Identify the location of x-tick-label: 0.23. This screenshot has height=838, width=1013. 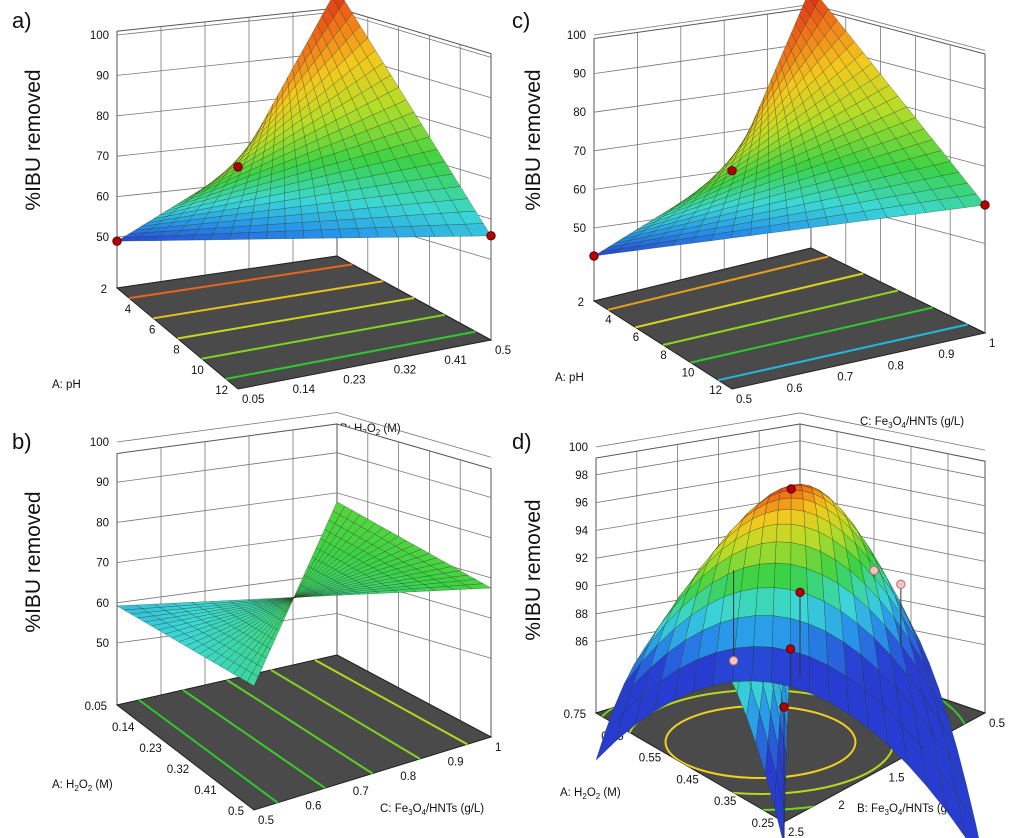
(150, 749).